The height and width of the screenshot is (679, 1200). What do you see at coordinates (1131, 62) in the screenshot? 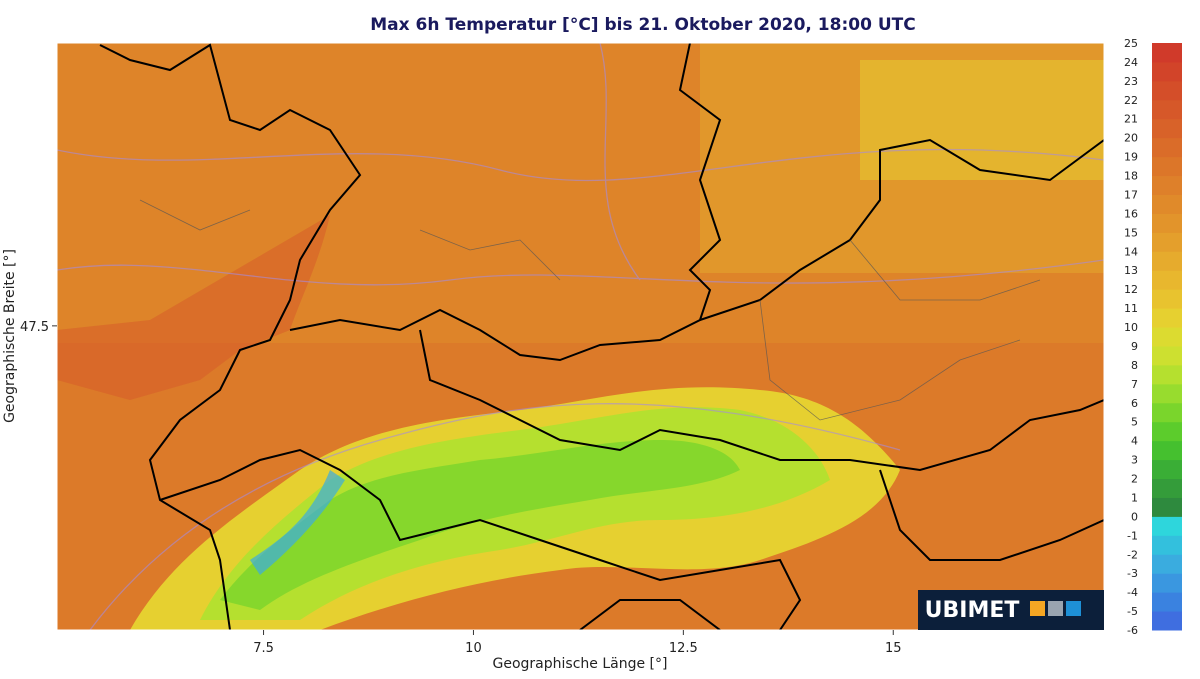
I see `colorbar-tick-label: 24` at bounding box center [1131, 62].